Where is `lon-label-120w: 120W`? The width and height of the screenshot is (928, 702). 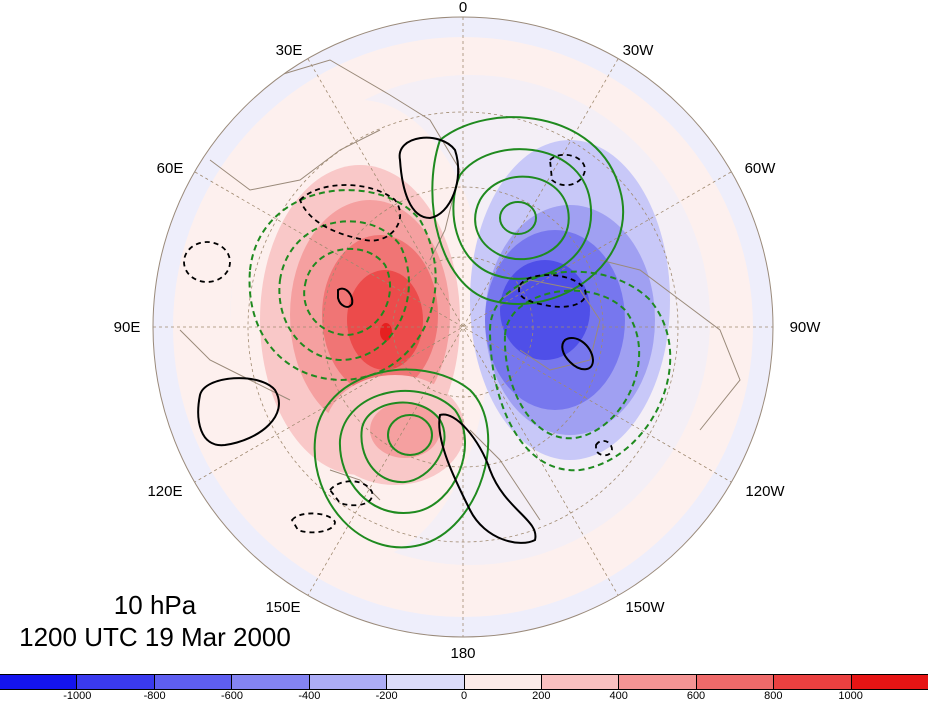
lon-label-120w: 120W is located at coordinates (765, 491).